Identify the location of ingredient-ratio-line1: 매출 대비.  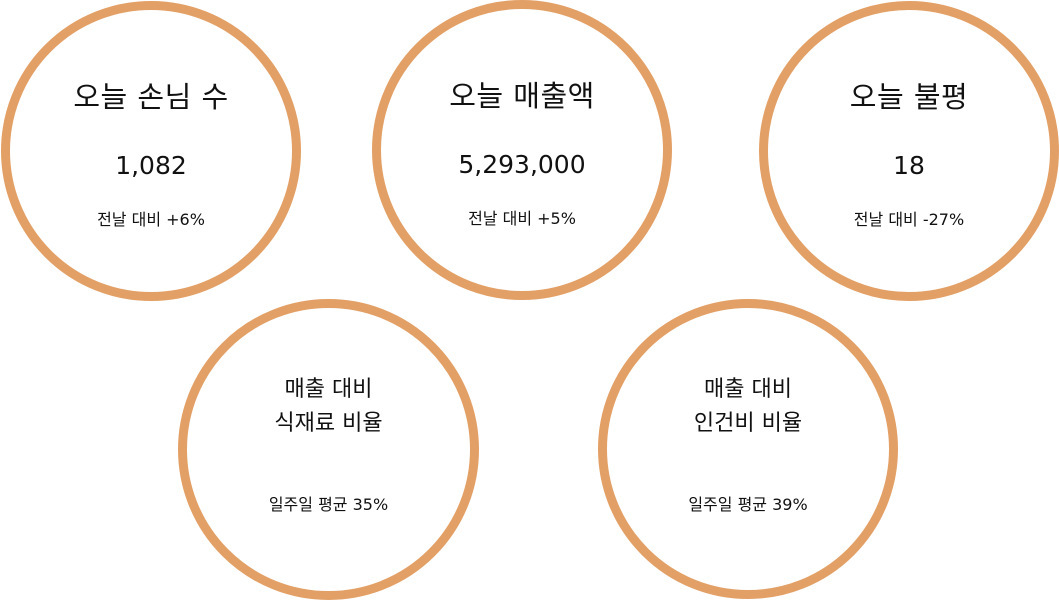
(328, 389).